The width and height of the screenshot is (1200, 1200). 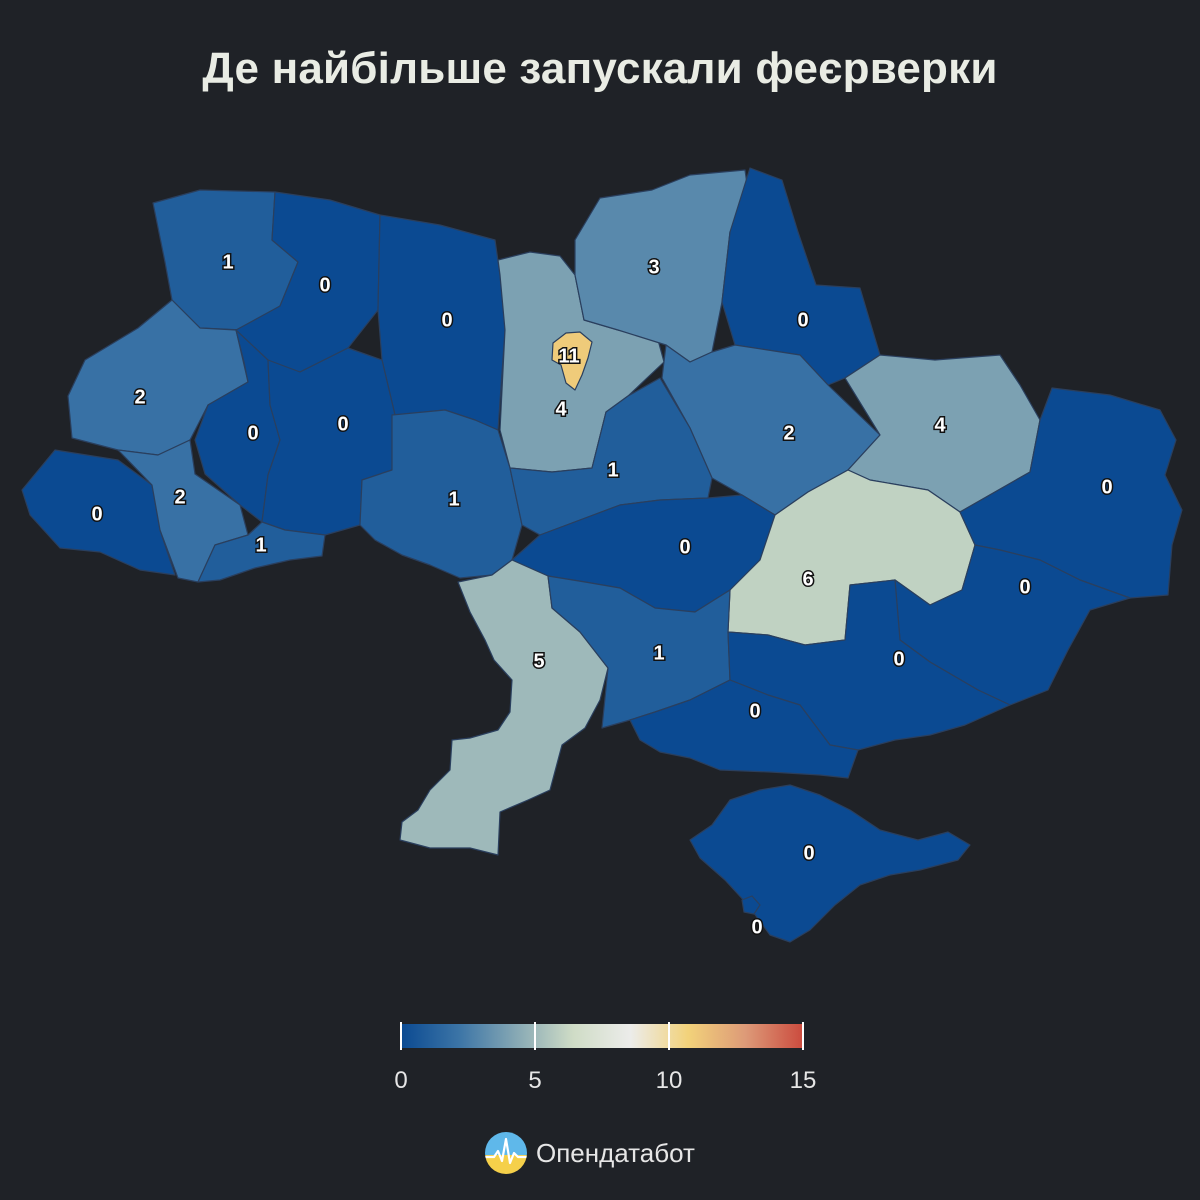 What do you see at coordinates (808, 853) in the screenshot?
I see `region-label-crimea: 0` at bounding box center [808, 853].